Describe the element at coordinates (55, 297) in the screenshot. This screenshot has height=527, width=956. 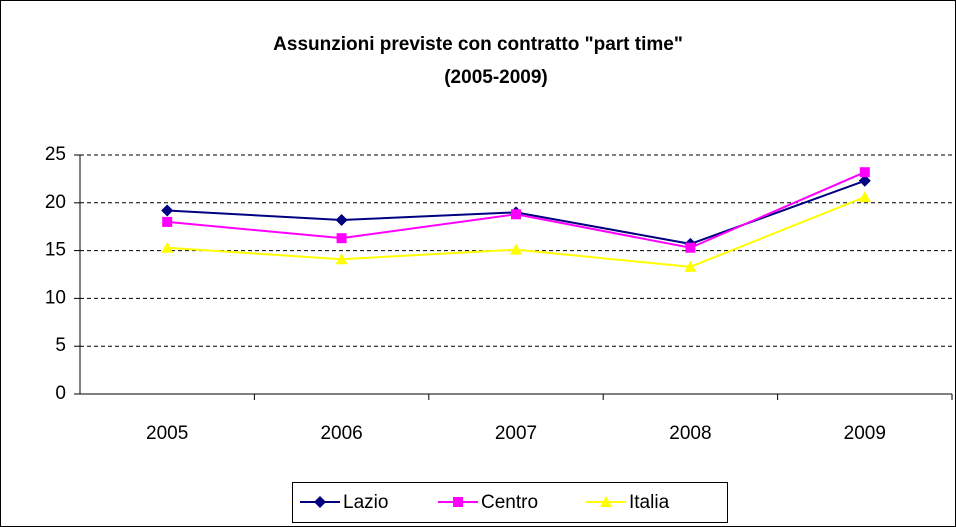
I see `y-tick-label: 10` at that location.